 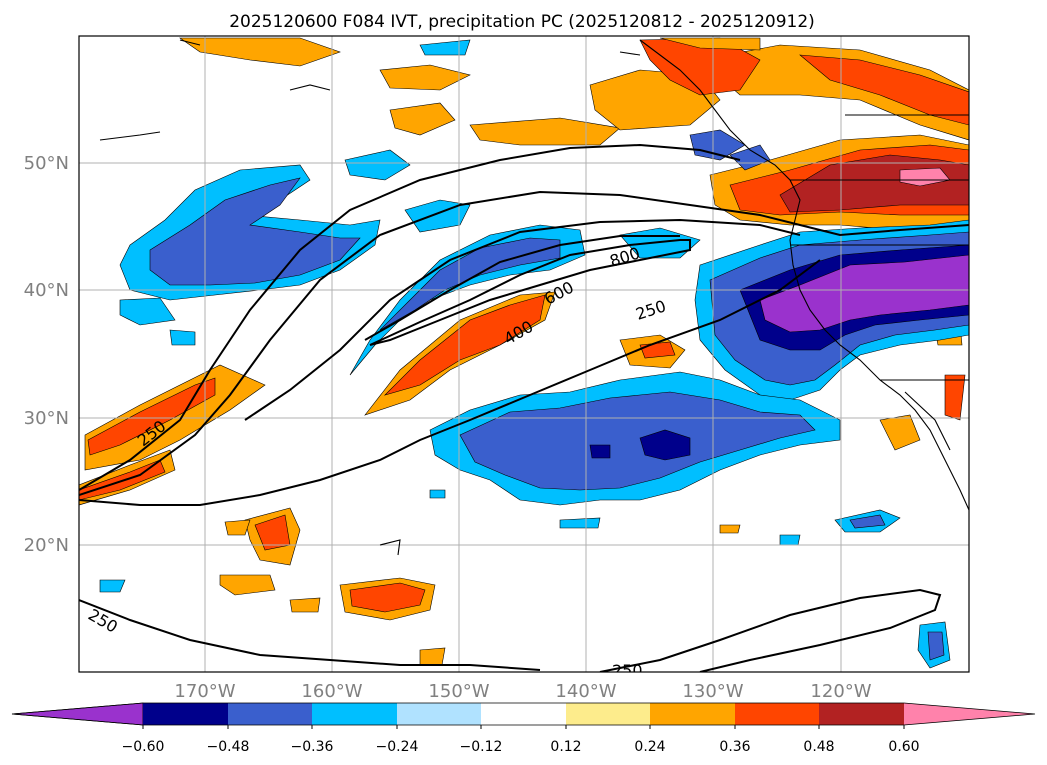 I want to click on ivt-contour-250-se, so click(x=770, y=630).